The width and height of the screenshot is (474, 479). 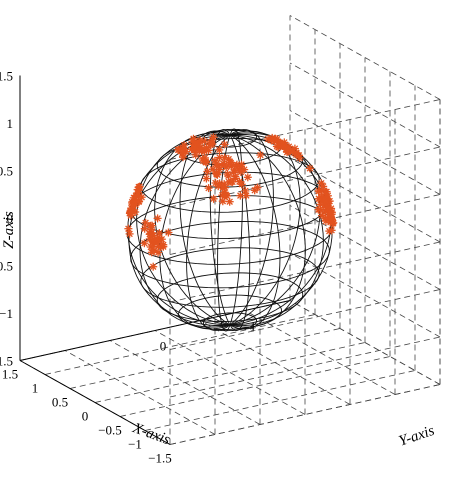 What do you see at coordinates (417, 436) in the screenshot?
I see `y-axis-title: Y-axis` at bounding box center [417, 436].